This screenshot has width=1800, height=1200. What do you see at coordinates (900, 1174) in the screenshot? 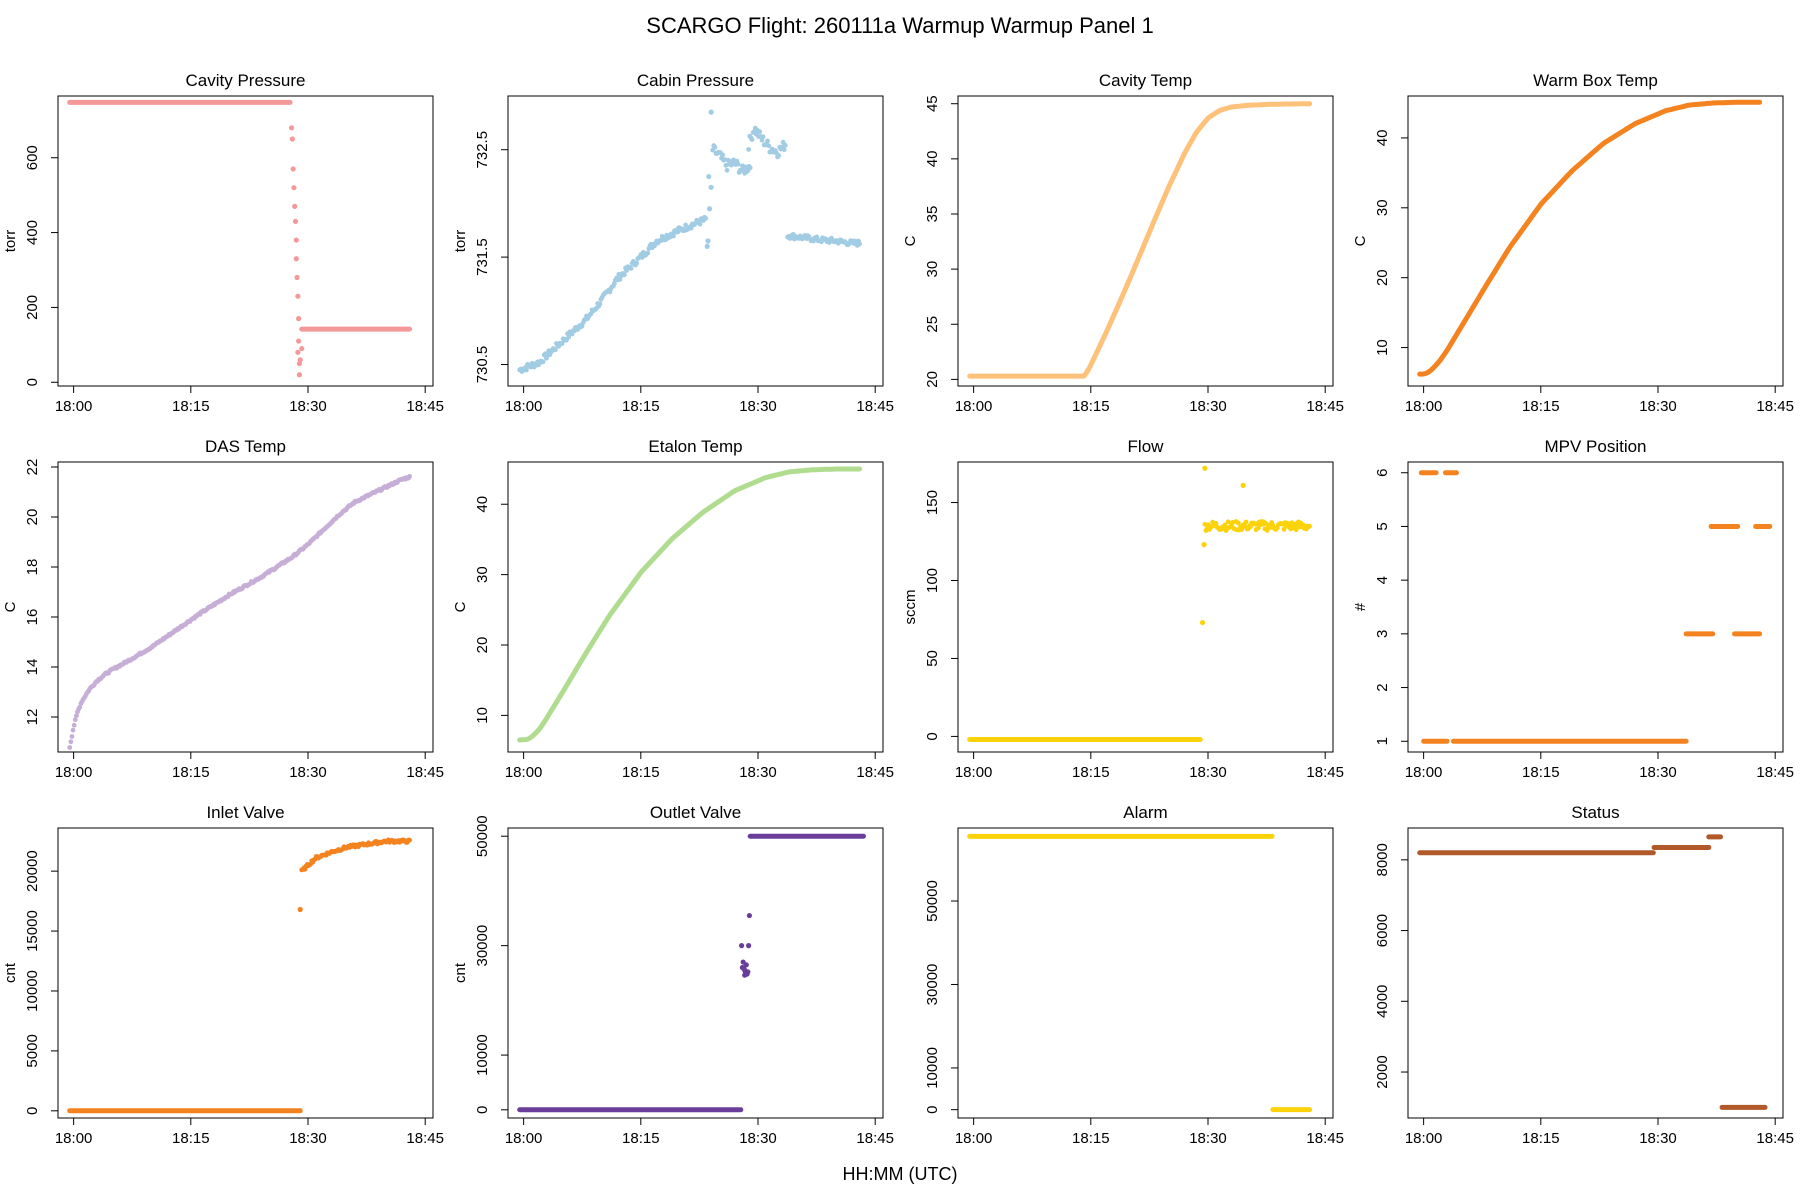
I see `figure-xlabel: HH:MM (UTC)` at bounding box center [900, 1174].